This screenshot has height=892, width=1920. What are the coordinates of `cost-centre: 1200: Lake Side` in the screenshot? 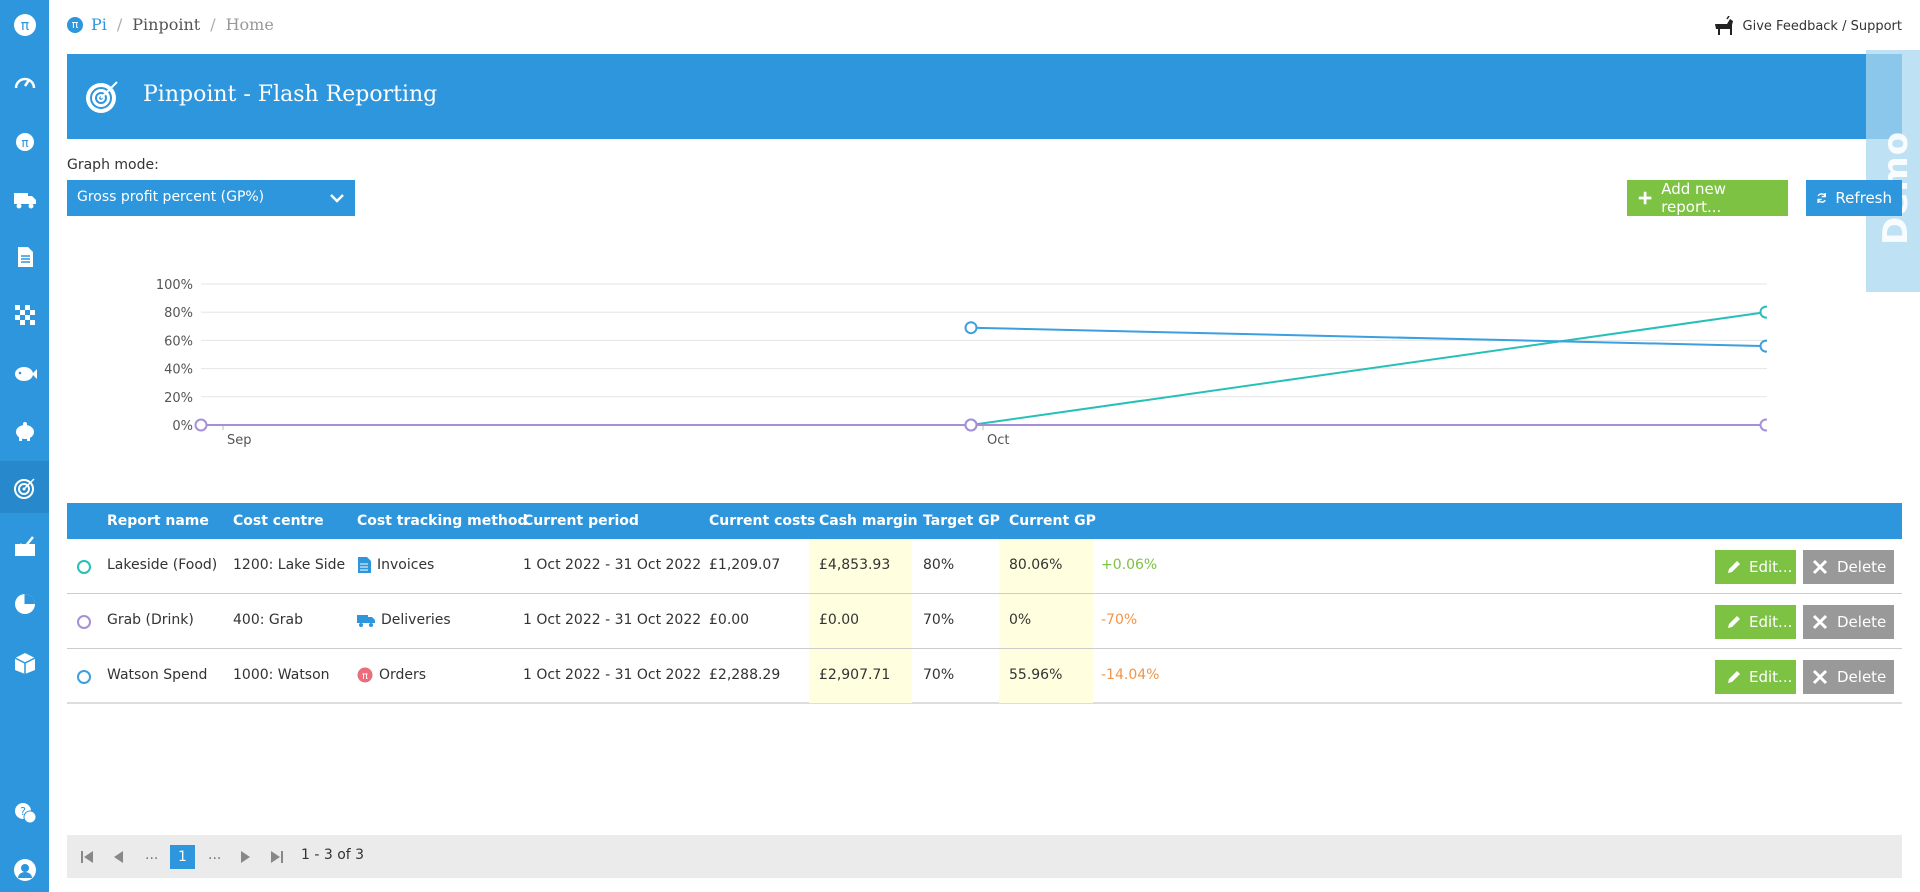 It's located at (289, 565).